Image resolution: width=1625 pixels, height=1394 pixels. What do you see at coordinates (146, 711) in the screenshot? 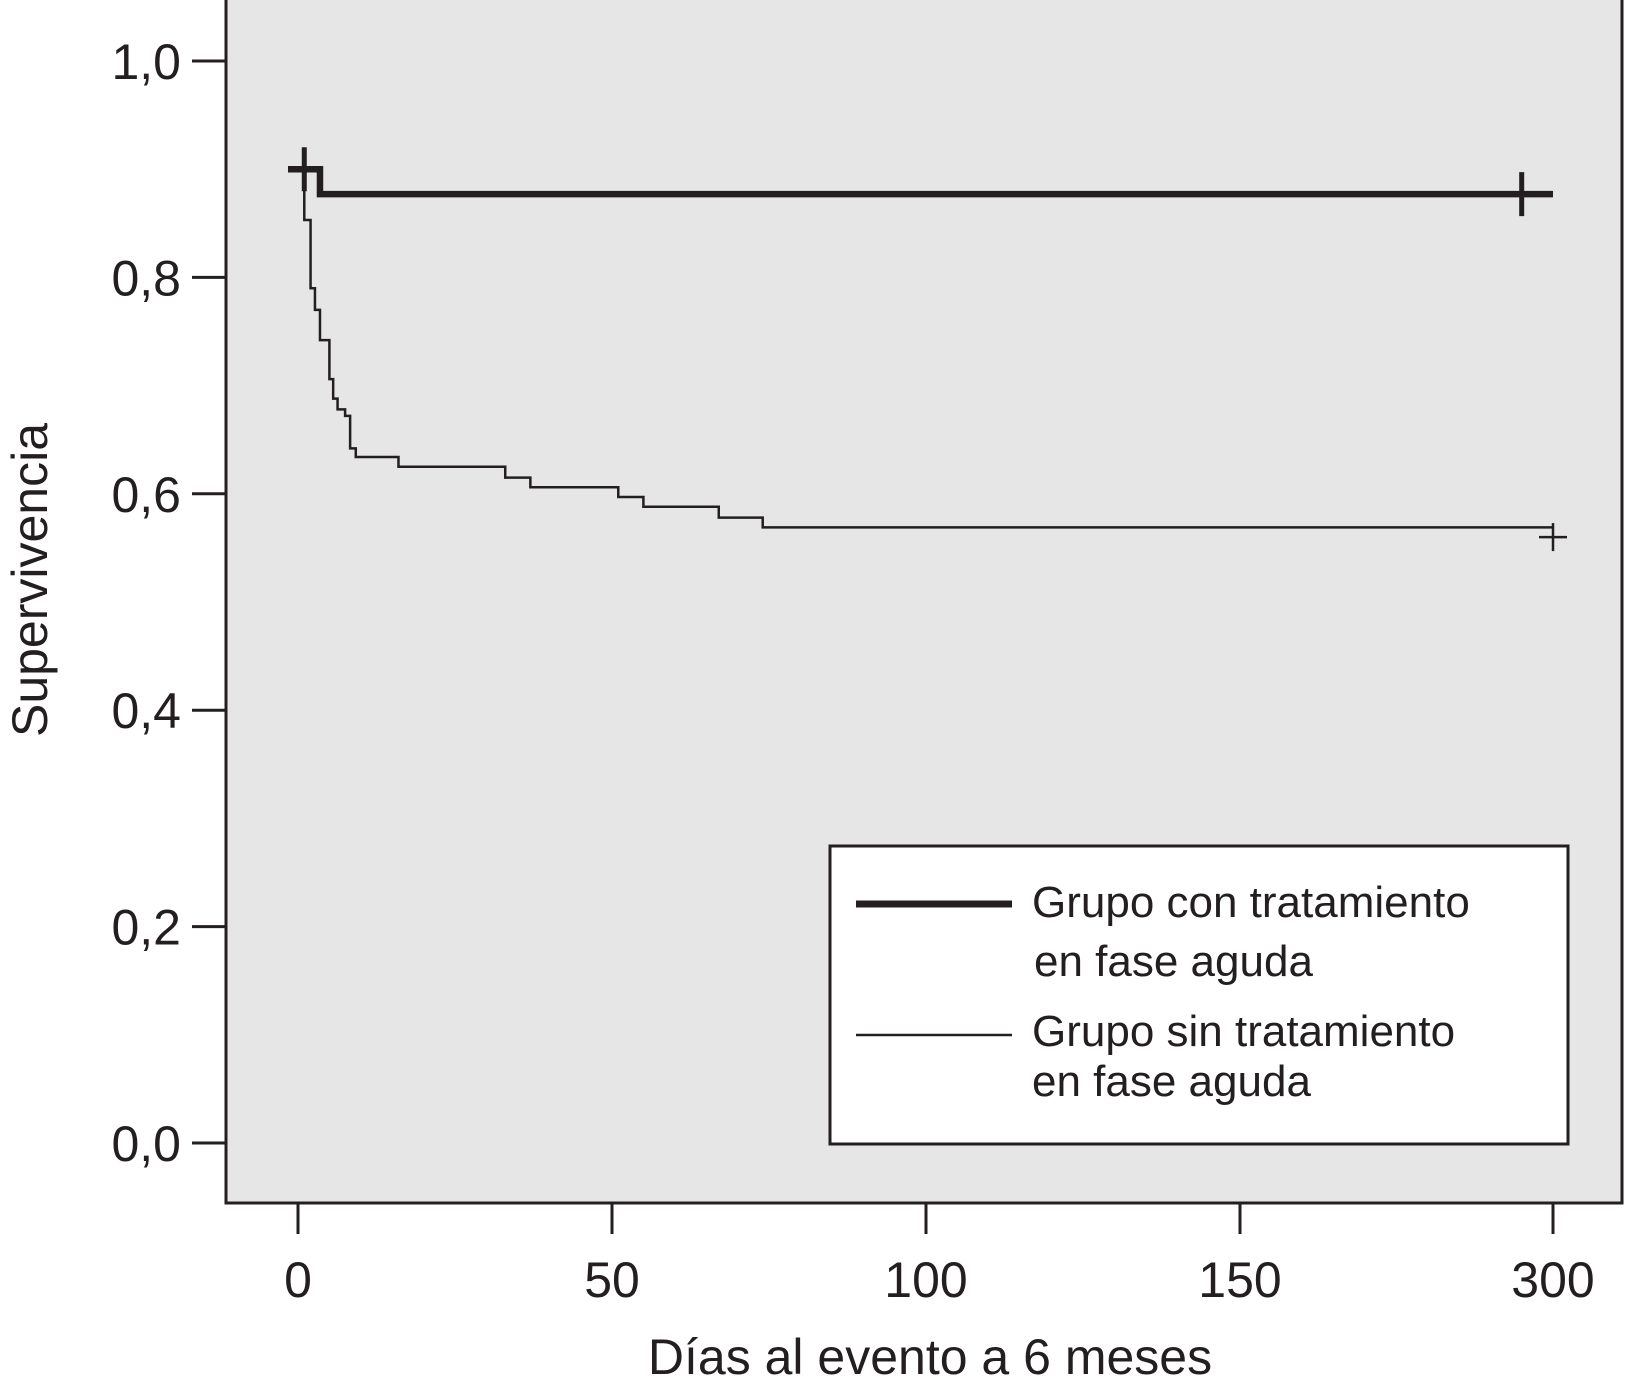
I see `y-tick-label: 0,4` at bounding box center [146, 711].